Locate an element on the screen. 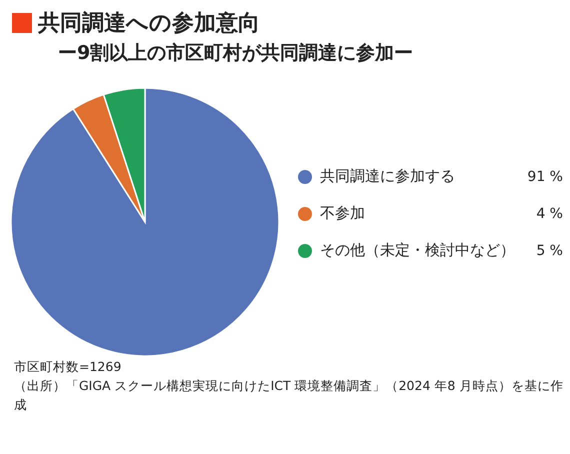 This screenshot has width=570, height=454. chart-title: 共同調達への参加意向 is located at coordinates (149, 24).